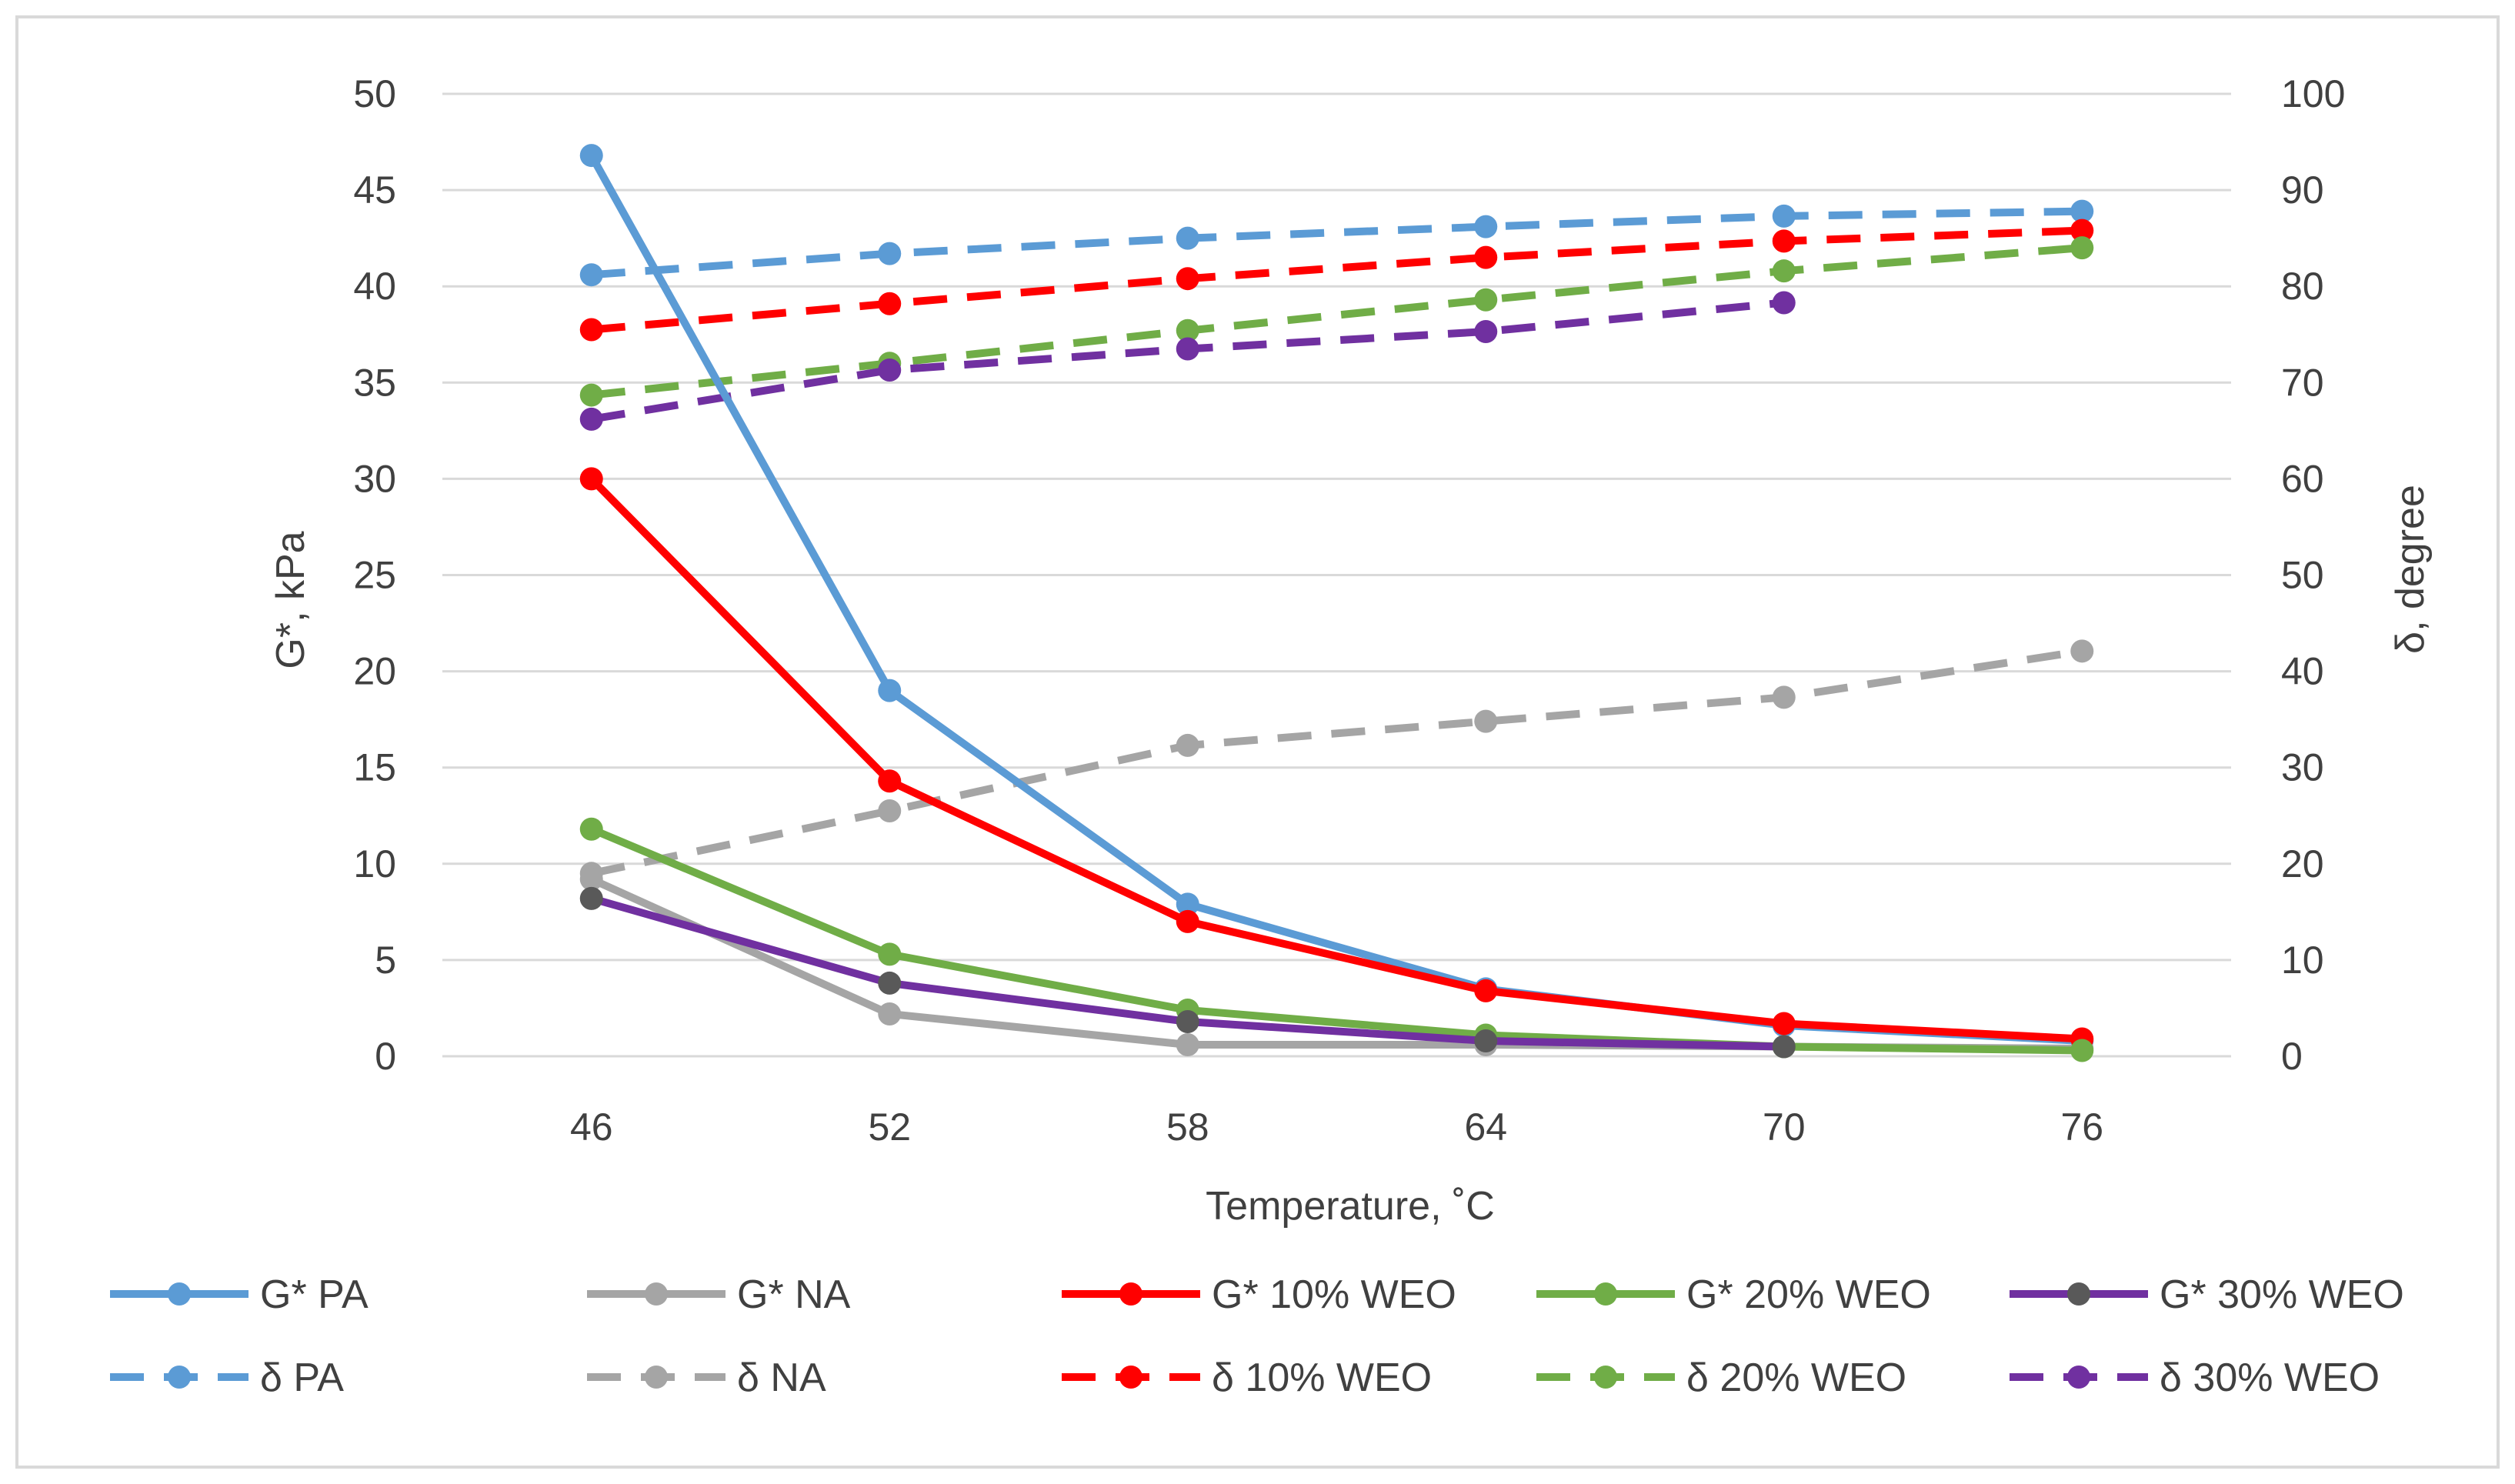 The width and height of the screenshot is (2515, 1484). What do you see at coordinates (794, 1295) in the screenshot?
I see `legend-label: G* NA` at bounding box center [794, 1295].